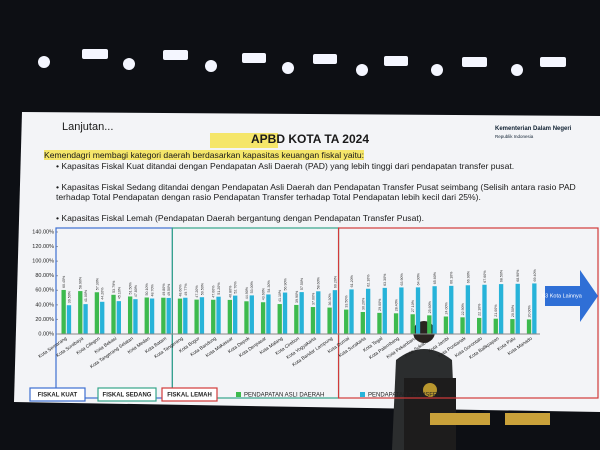 Image resolution: width=600 pixels, height=450 pixels. What do you see at coordinates (484, 348) in the screenshot?
I see `x-tick-label: Kota Balikpapan` at bounding box center [484, 348].